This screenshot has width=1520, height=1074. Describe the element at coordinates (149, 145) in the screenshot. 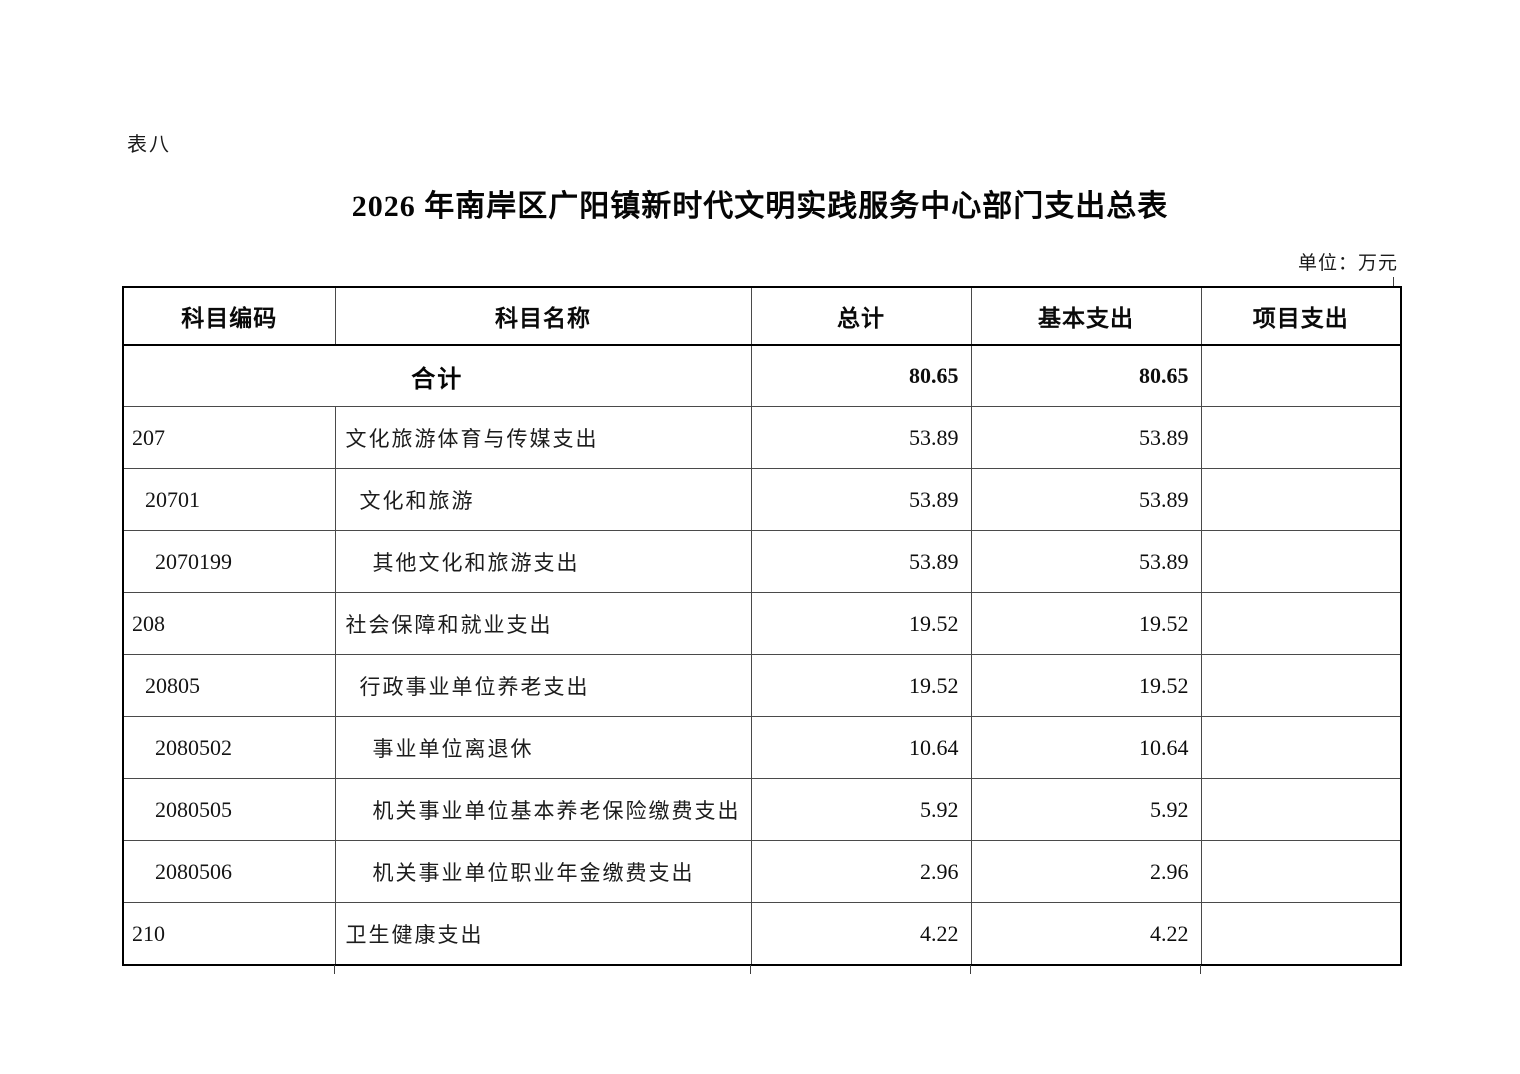

I see `table-label: 表八` at that location.